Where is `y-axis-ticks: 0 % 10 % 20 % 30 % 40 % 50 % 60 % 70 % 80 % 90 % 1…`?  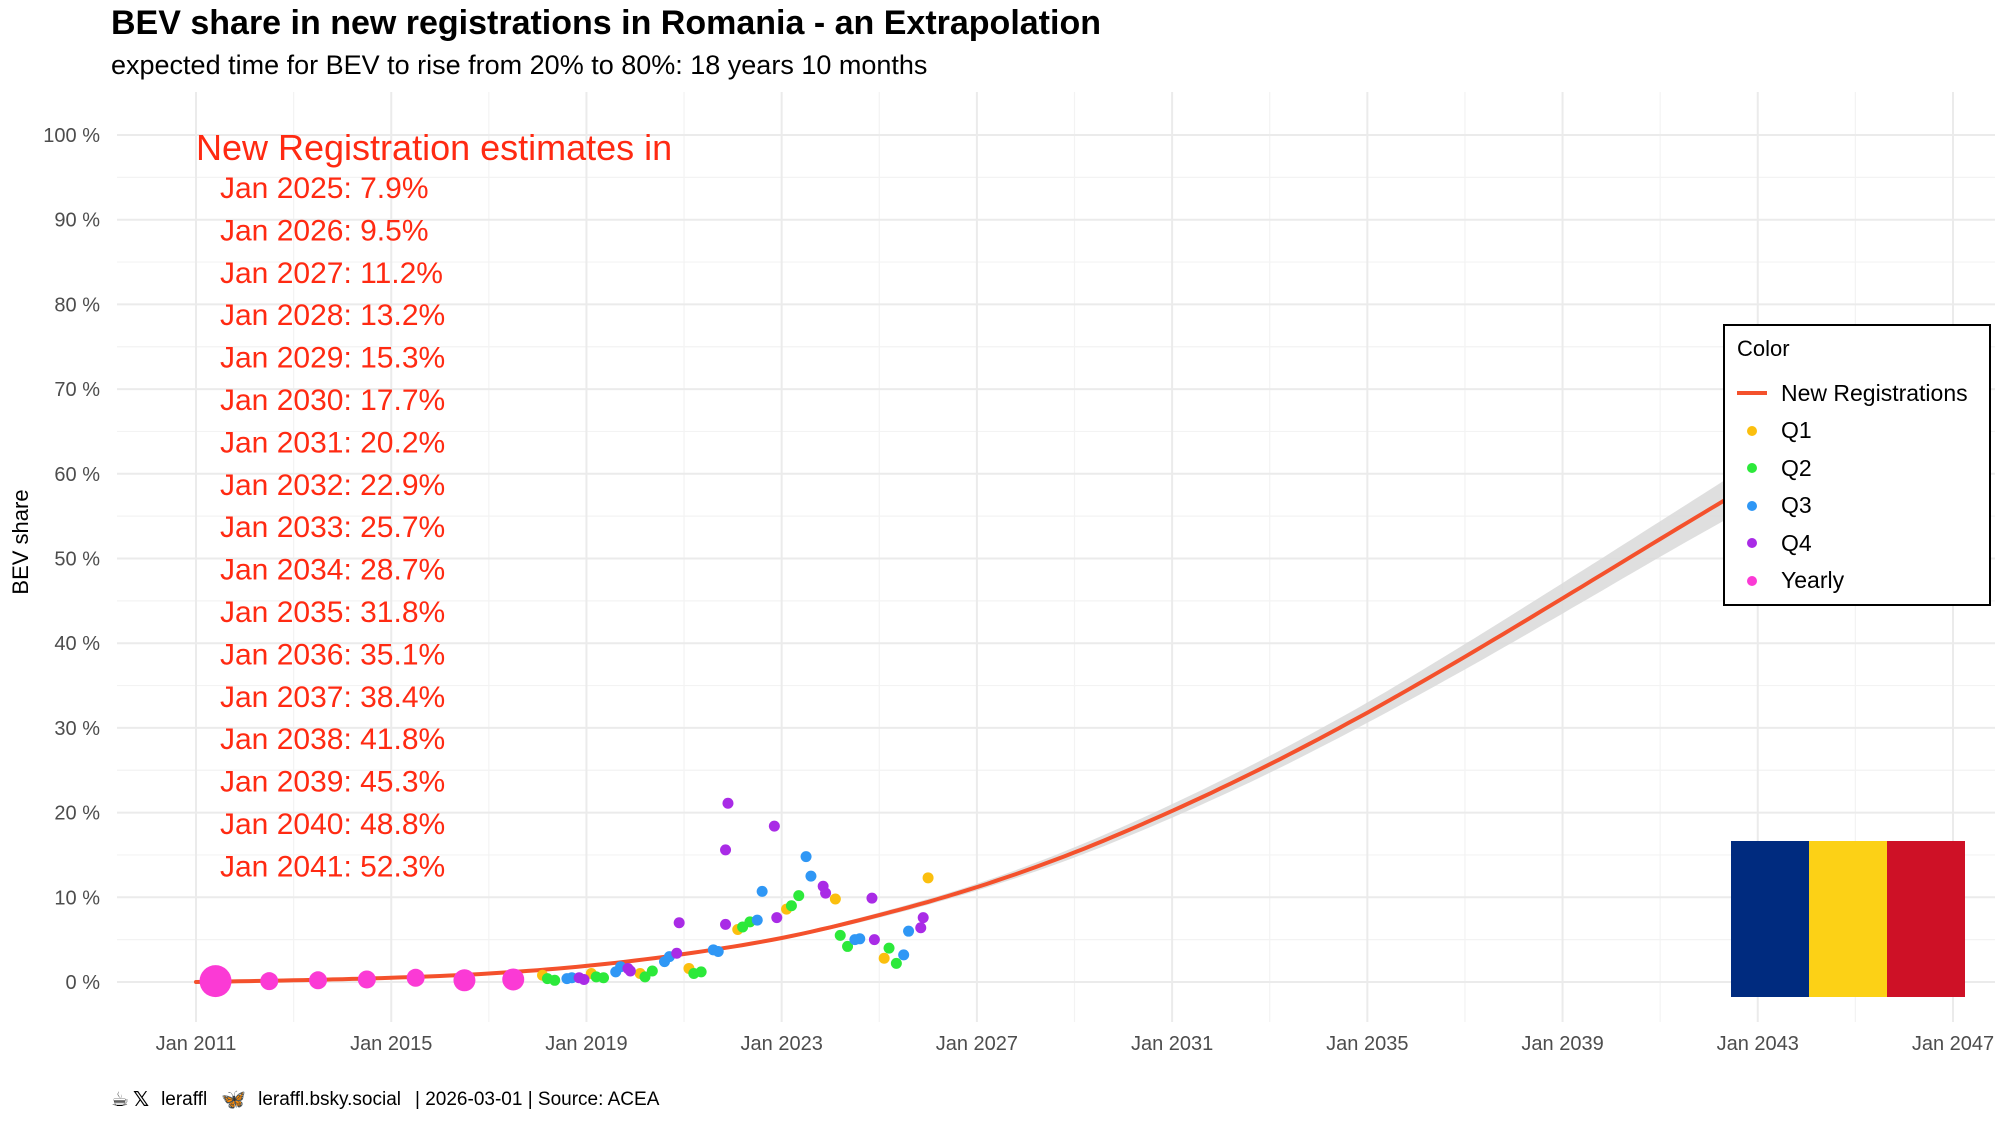 y-axis-ticks: 0 % 10 % 20 % 30 % 40 % 50 % 60 % 70 % 80 % 90 % 1… is located at coordinates (71, 559).